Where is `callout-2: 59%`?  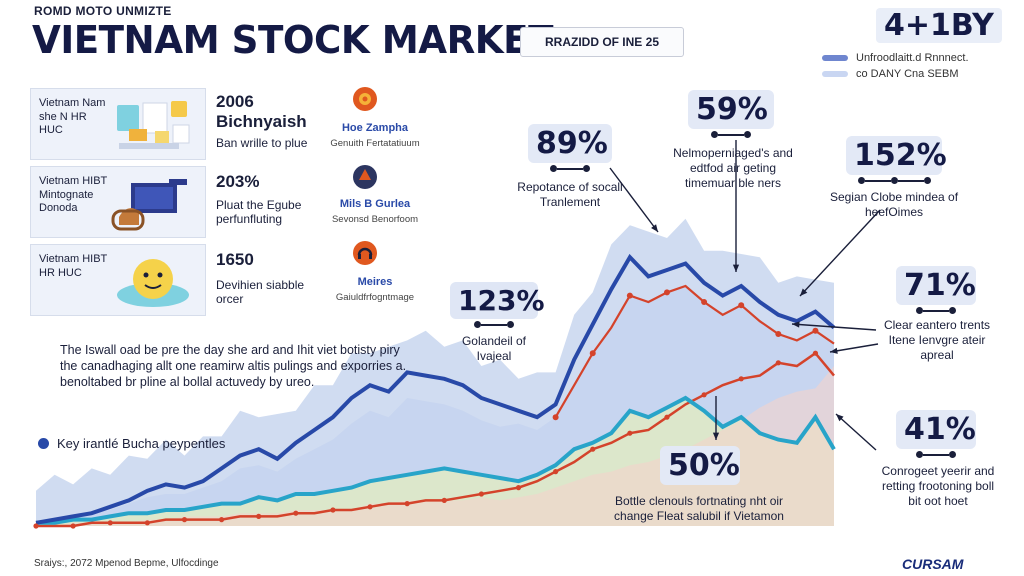 callout-2: 59% is located at coordinates (731, 114).